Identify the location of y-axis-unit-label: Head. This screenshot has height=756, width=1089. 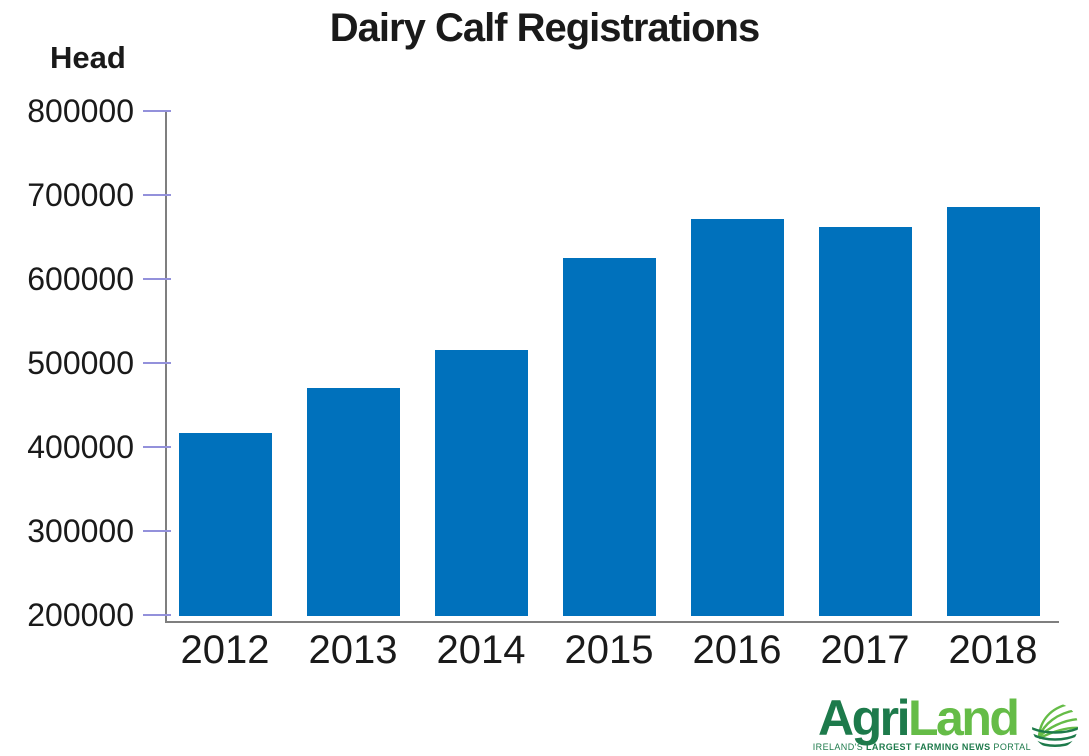
(88, 57).